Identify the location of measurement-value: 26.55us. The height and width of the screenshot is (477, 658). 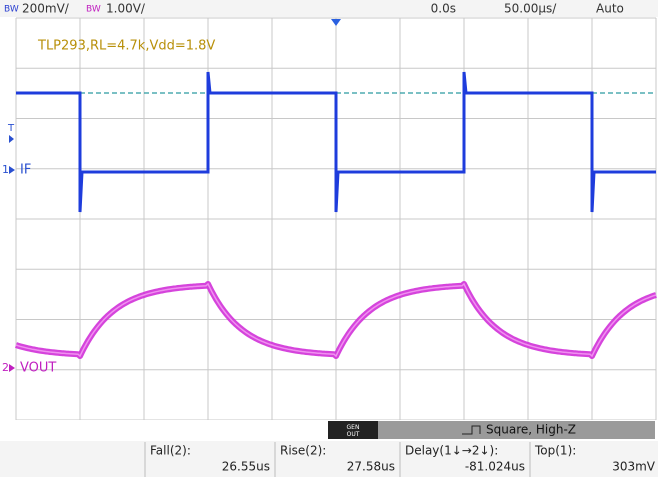
(246, 467).